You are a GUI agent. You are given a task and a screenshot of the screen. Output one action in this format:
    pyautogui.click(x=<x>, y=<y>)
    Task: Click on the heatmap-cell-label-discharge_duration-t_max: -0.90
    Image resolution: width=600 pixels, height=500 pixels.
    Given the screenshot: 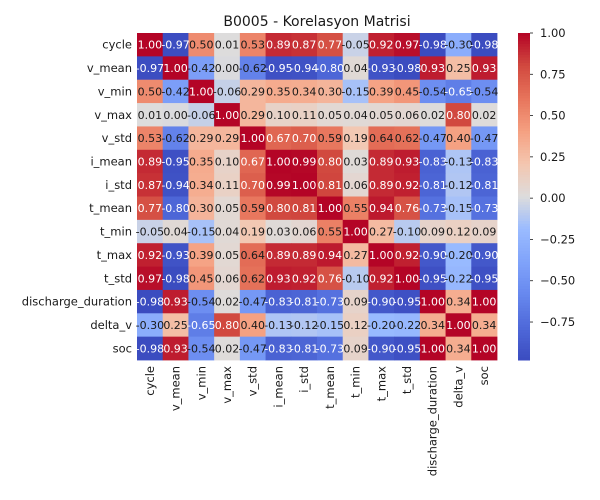 What is the action you would take?
    pyautogui.click(x=381, y=302)
    